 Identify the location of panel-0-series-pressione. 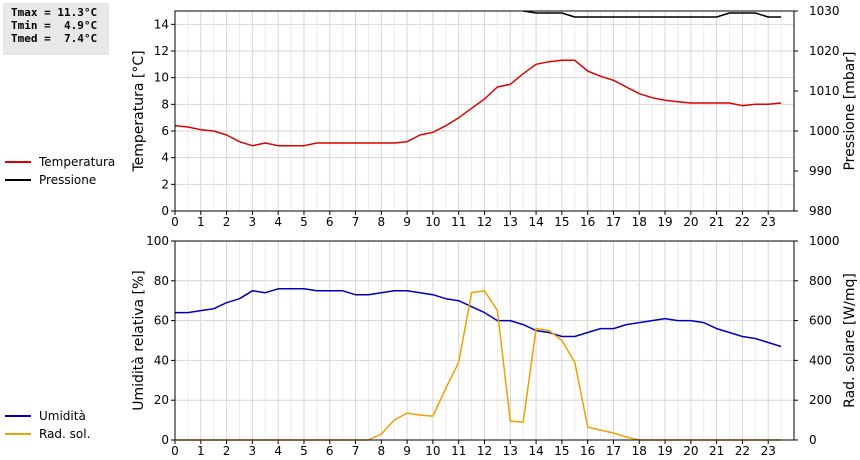
(652, 14).